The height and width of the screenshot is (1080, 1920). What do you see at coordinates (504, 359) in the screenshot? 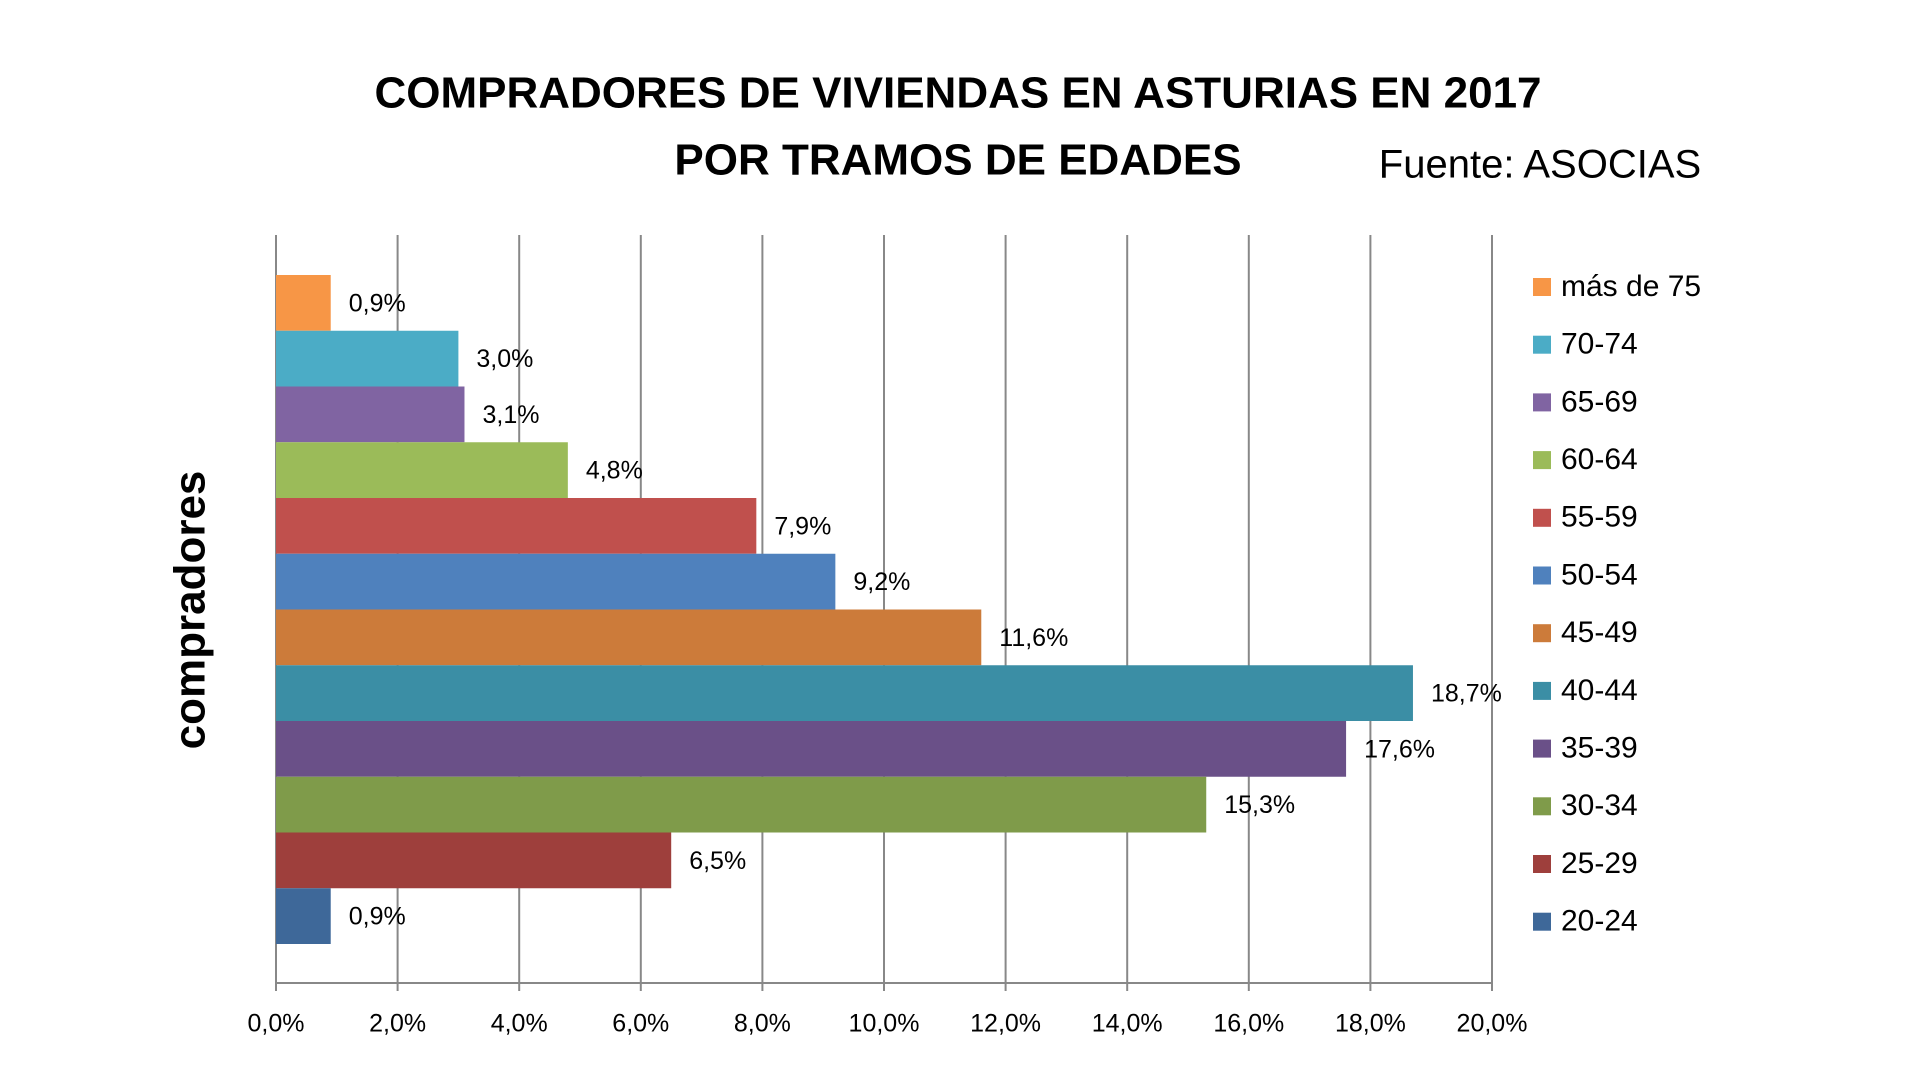
I see `value-label: 3,0%` at bounding box center [504, 359].